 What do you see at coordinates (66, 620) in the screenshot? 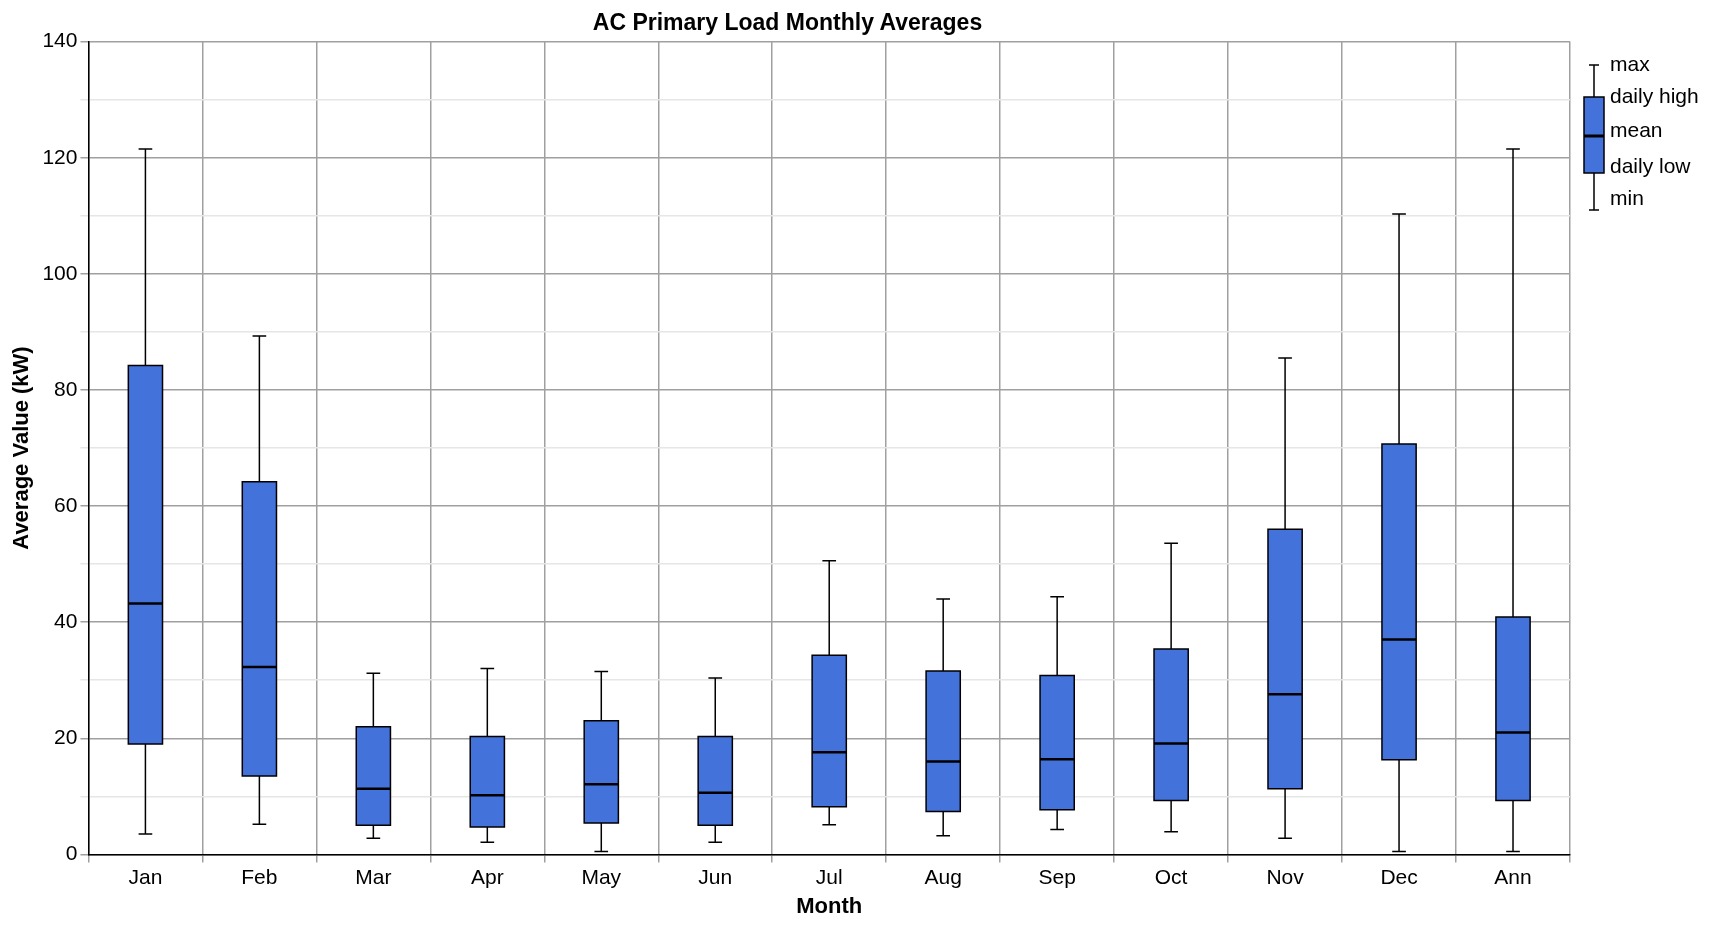
I see `y-tick-label: 40` at bounding box center [66, 620].